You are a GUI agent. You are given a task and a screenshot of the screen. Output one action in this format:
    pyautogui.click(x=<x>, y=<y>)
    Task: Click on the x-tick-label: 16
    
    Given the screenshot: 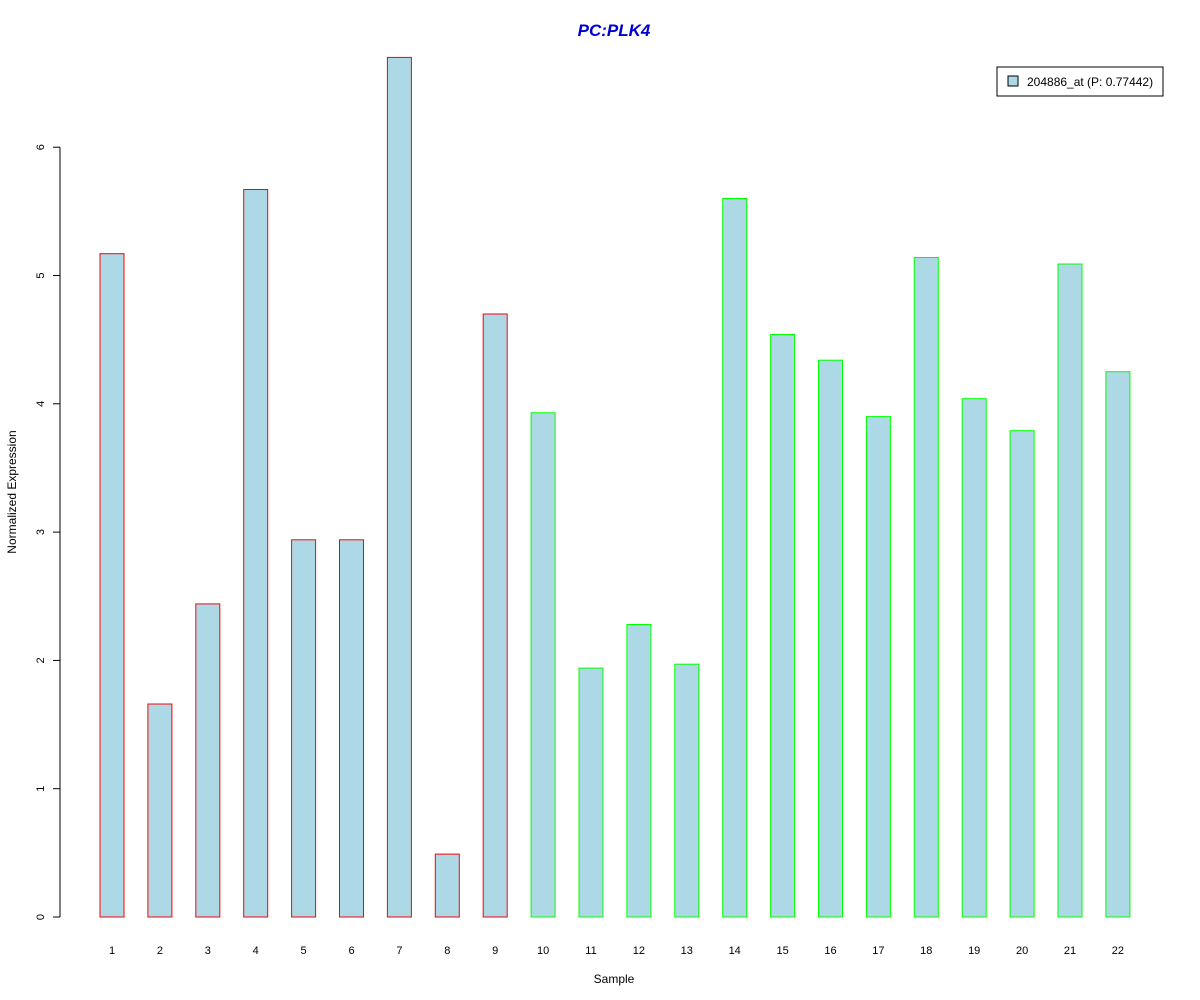 What is the action you would take?
    pyautogui.click(x=830, y=951)
    